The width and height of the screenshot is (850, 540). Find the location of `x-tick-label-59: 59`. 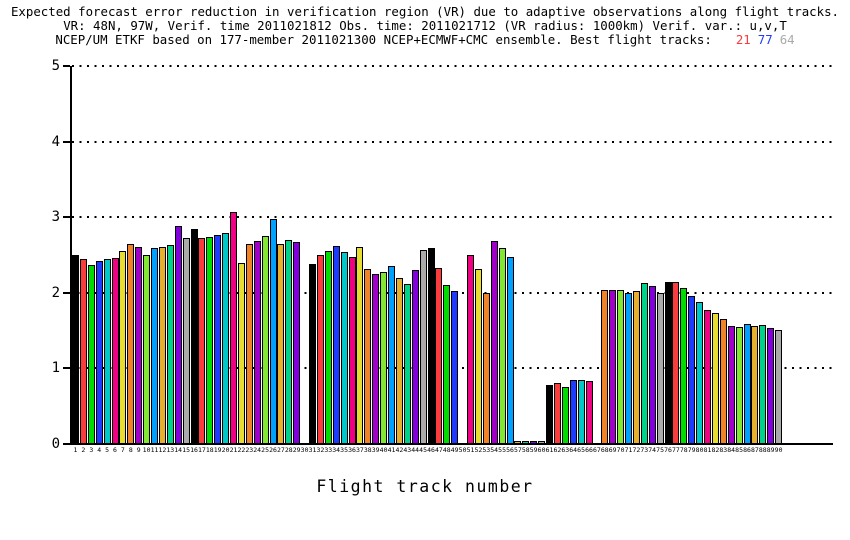

x-tick-label-59: 59 is located at coordinates (533, 450).